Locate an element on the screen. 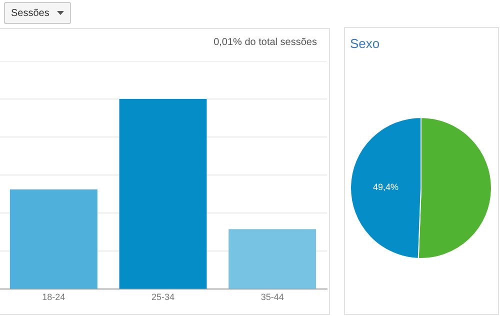  chart-title: Sexo is located at coordinates (365, 43).